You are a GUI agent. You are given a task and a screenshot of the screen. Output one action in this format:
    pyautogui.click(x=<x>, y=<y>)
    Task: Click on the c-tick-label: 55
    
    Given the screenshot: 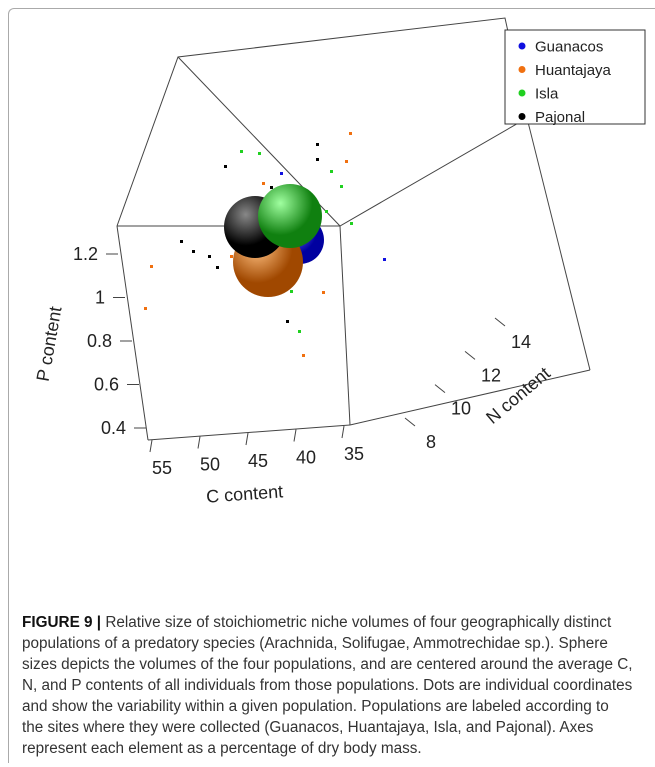 What is the action you would take?
    pyautogui.click(x=162, y=468)
    